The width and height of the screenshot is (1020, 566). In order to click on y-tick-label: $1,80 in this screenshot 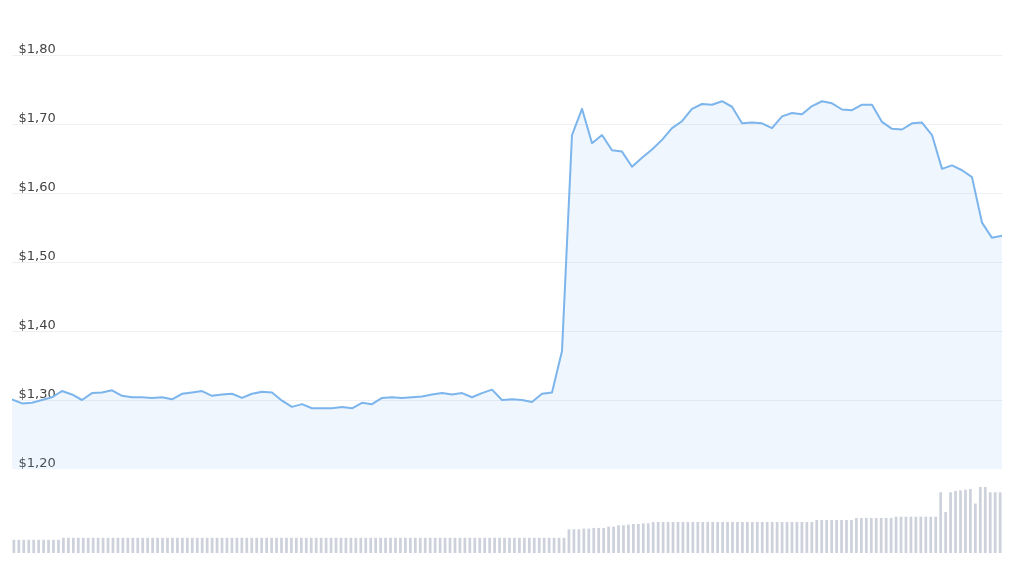, I will do `click(37, 48)`.